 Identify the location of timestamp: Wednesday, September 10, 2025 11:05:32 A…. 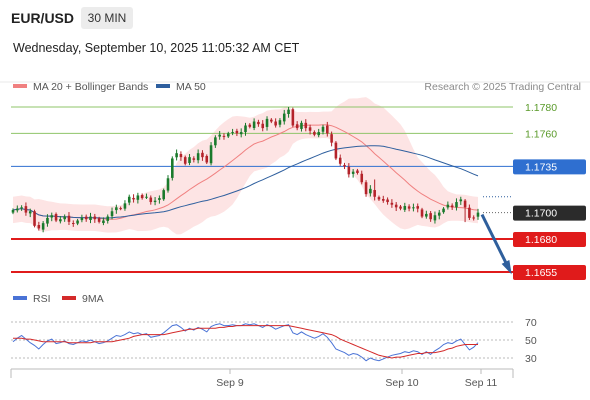
(156, 48).